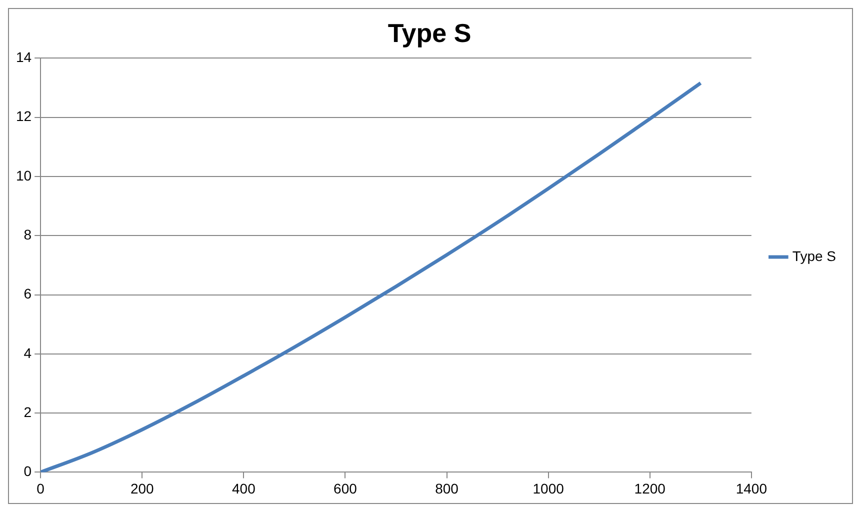 The width and height of the screenshot is (861, 512). Describe the element at coordinates (28, 471) in the screenshot. I see `y-tick-label: 0` at that location.